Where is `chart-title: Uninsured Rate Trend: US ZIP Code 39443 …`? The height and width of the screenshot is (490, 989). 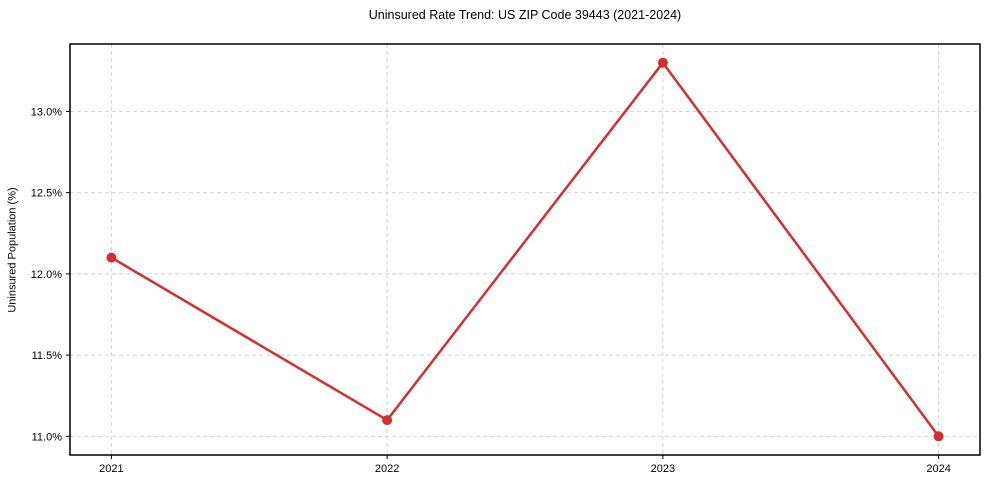 chart-title: Uninsured Rate Trend: US ZIP Code 39443 … is located at coordinates (525, 15).